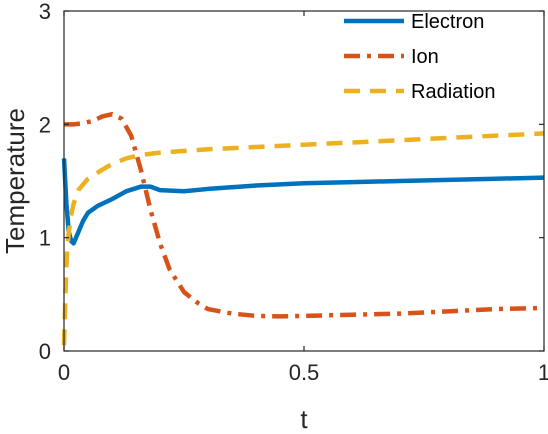  What do you see at coordinates (304, 372) in the screenshot?
I see `x-tick-label: 0.5` at bounding box center [304, 372].